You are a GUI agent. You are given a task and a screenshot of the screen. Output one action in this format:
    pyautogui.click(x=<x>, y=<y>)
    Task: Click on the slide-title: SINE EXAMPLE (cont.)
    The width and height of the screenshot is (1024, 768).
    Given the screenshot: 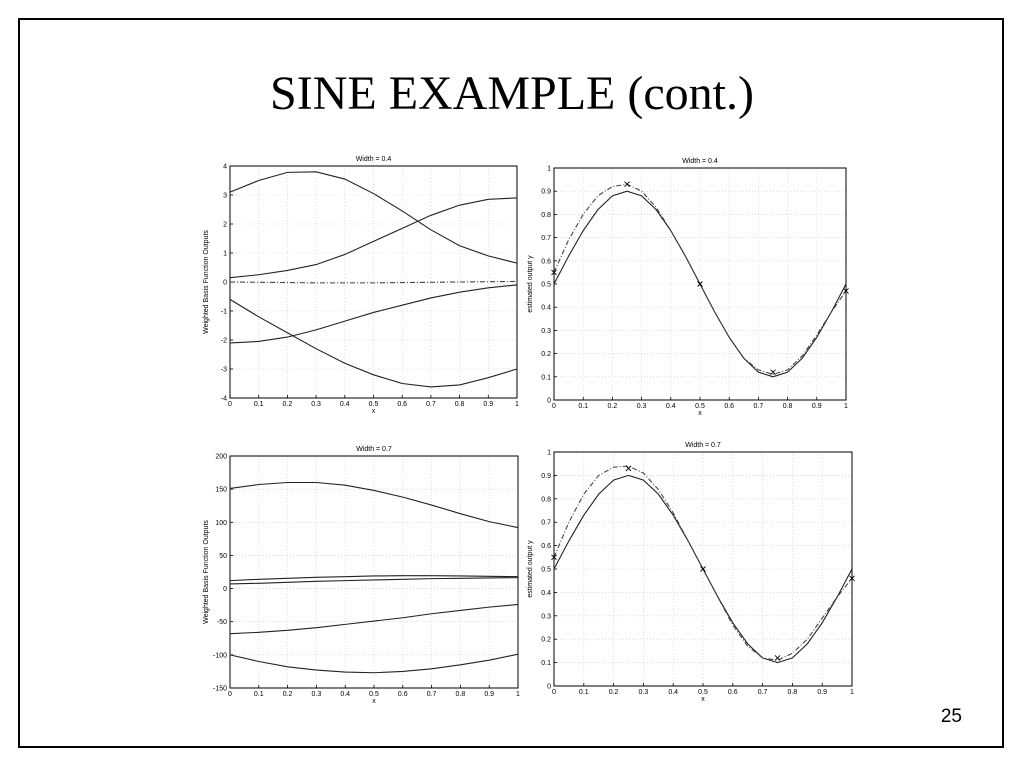 What is the action you would take?
    pyautogui.click(x=512, y=93)
    